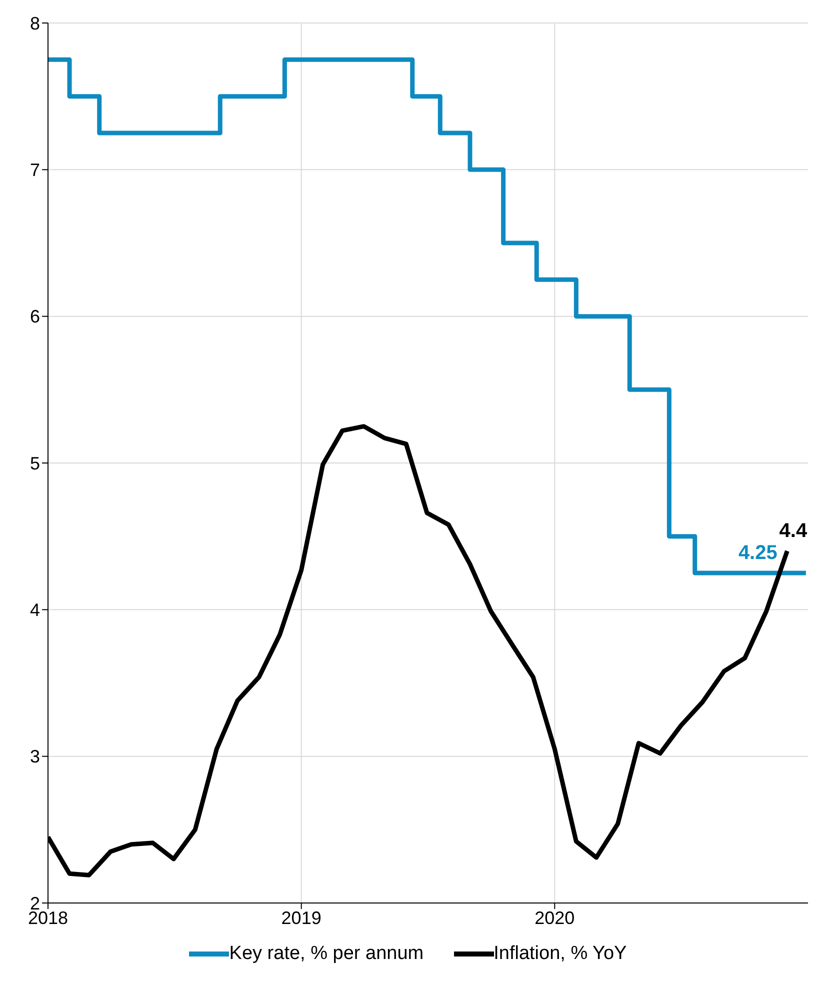  Describe the element at coordinates (35, 316) in the screenshot. I see `y-tick-label: 6` at that location.